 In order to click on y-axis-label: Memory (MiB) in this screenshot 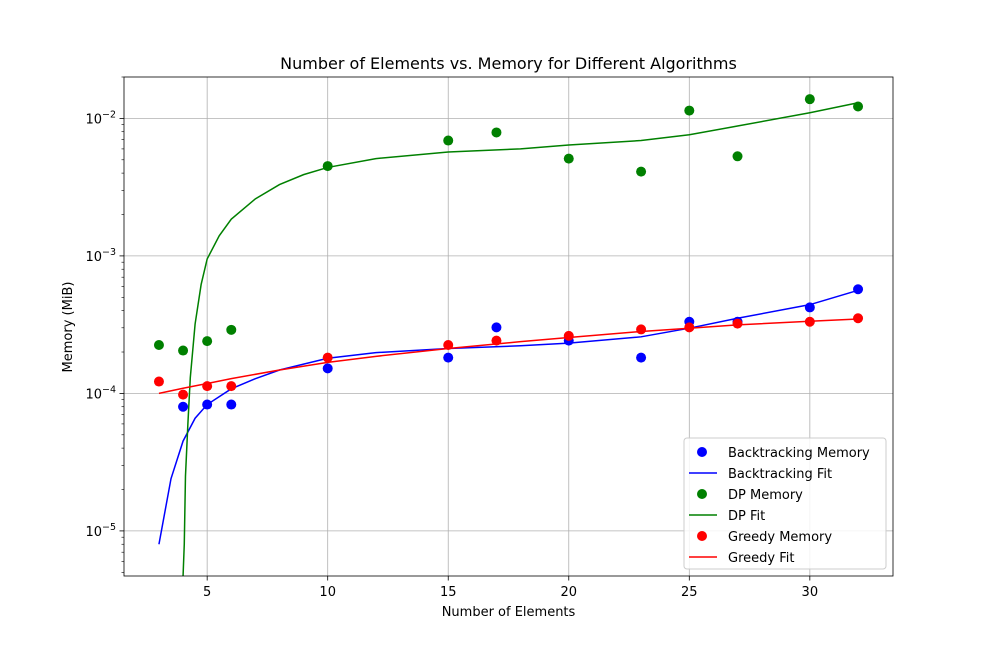, I will do `click(68, 327)`.